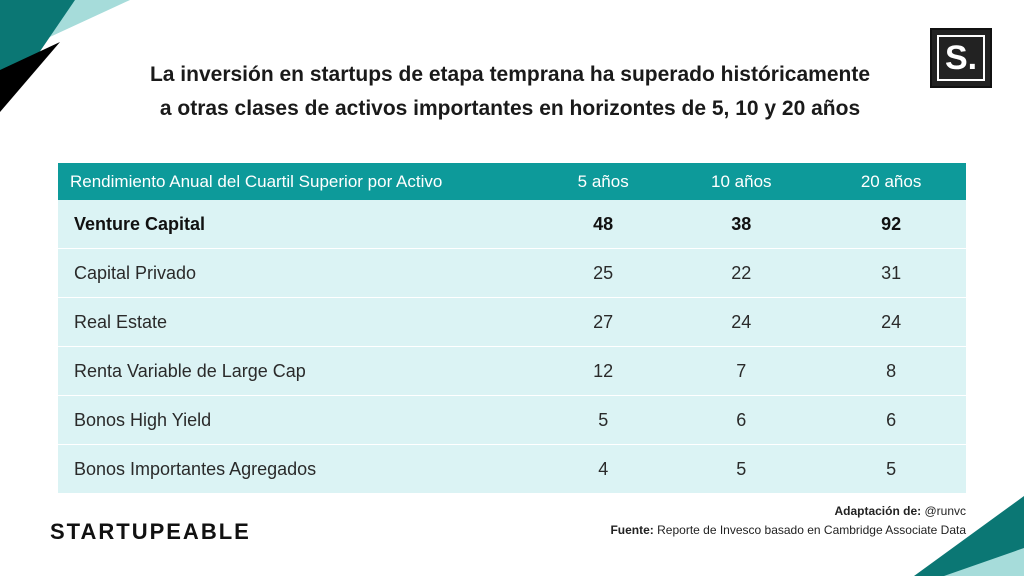  Describe the element at coordinates (891, 469) in the screenshot. I see `value-20y: 5` at that location.